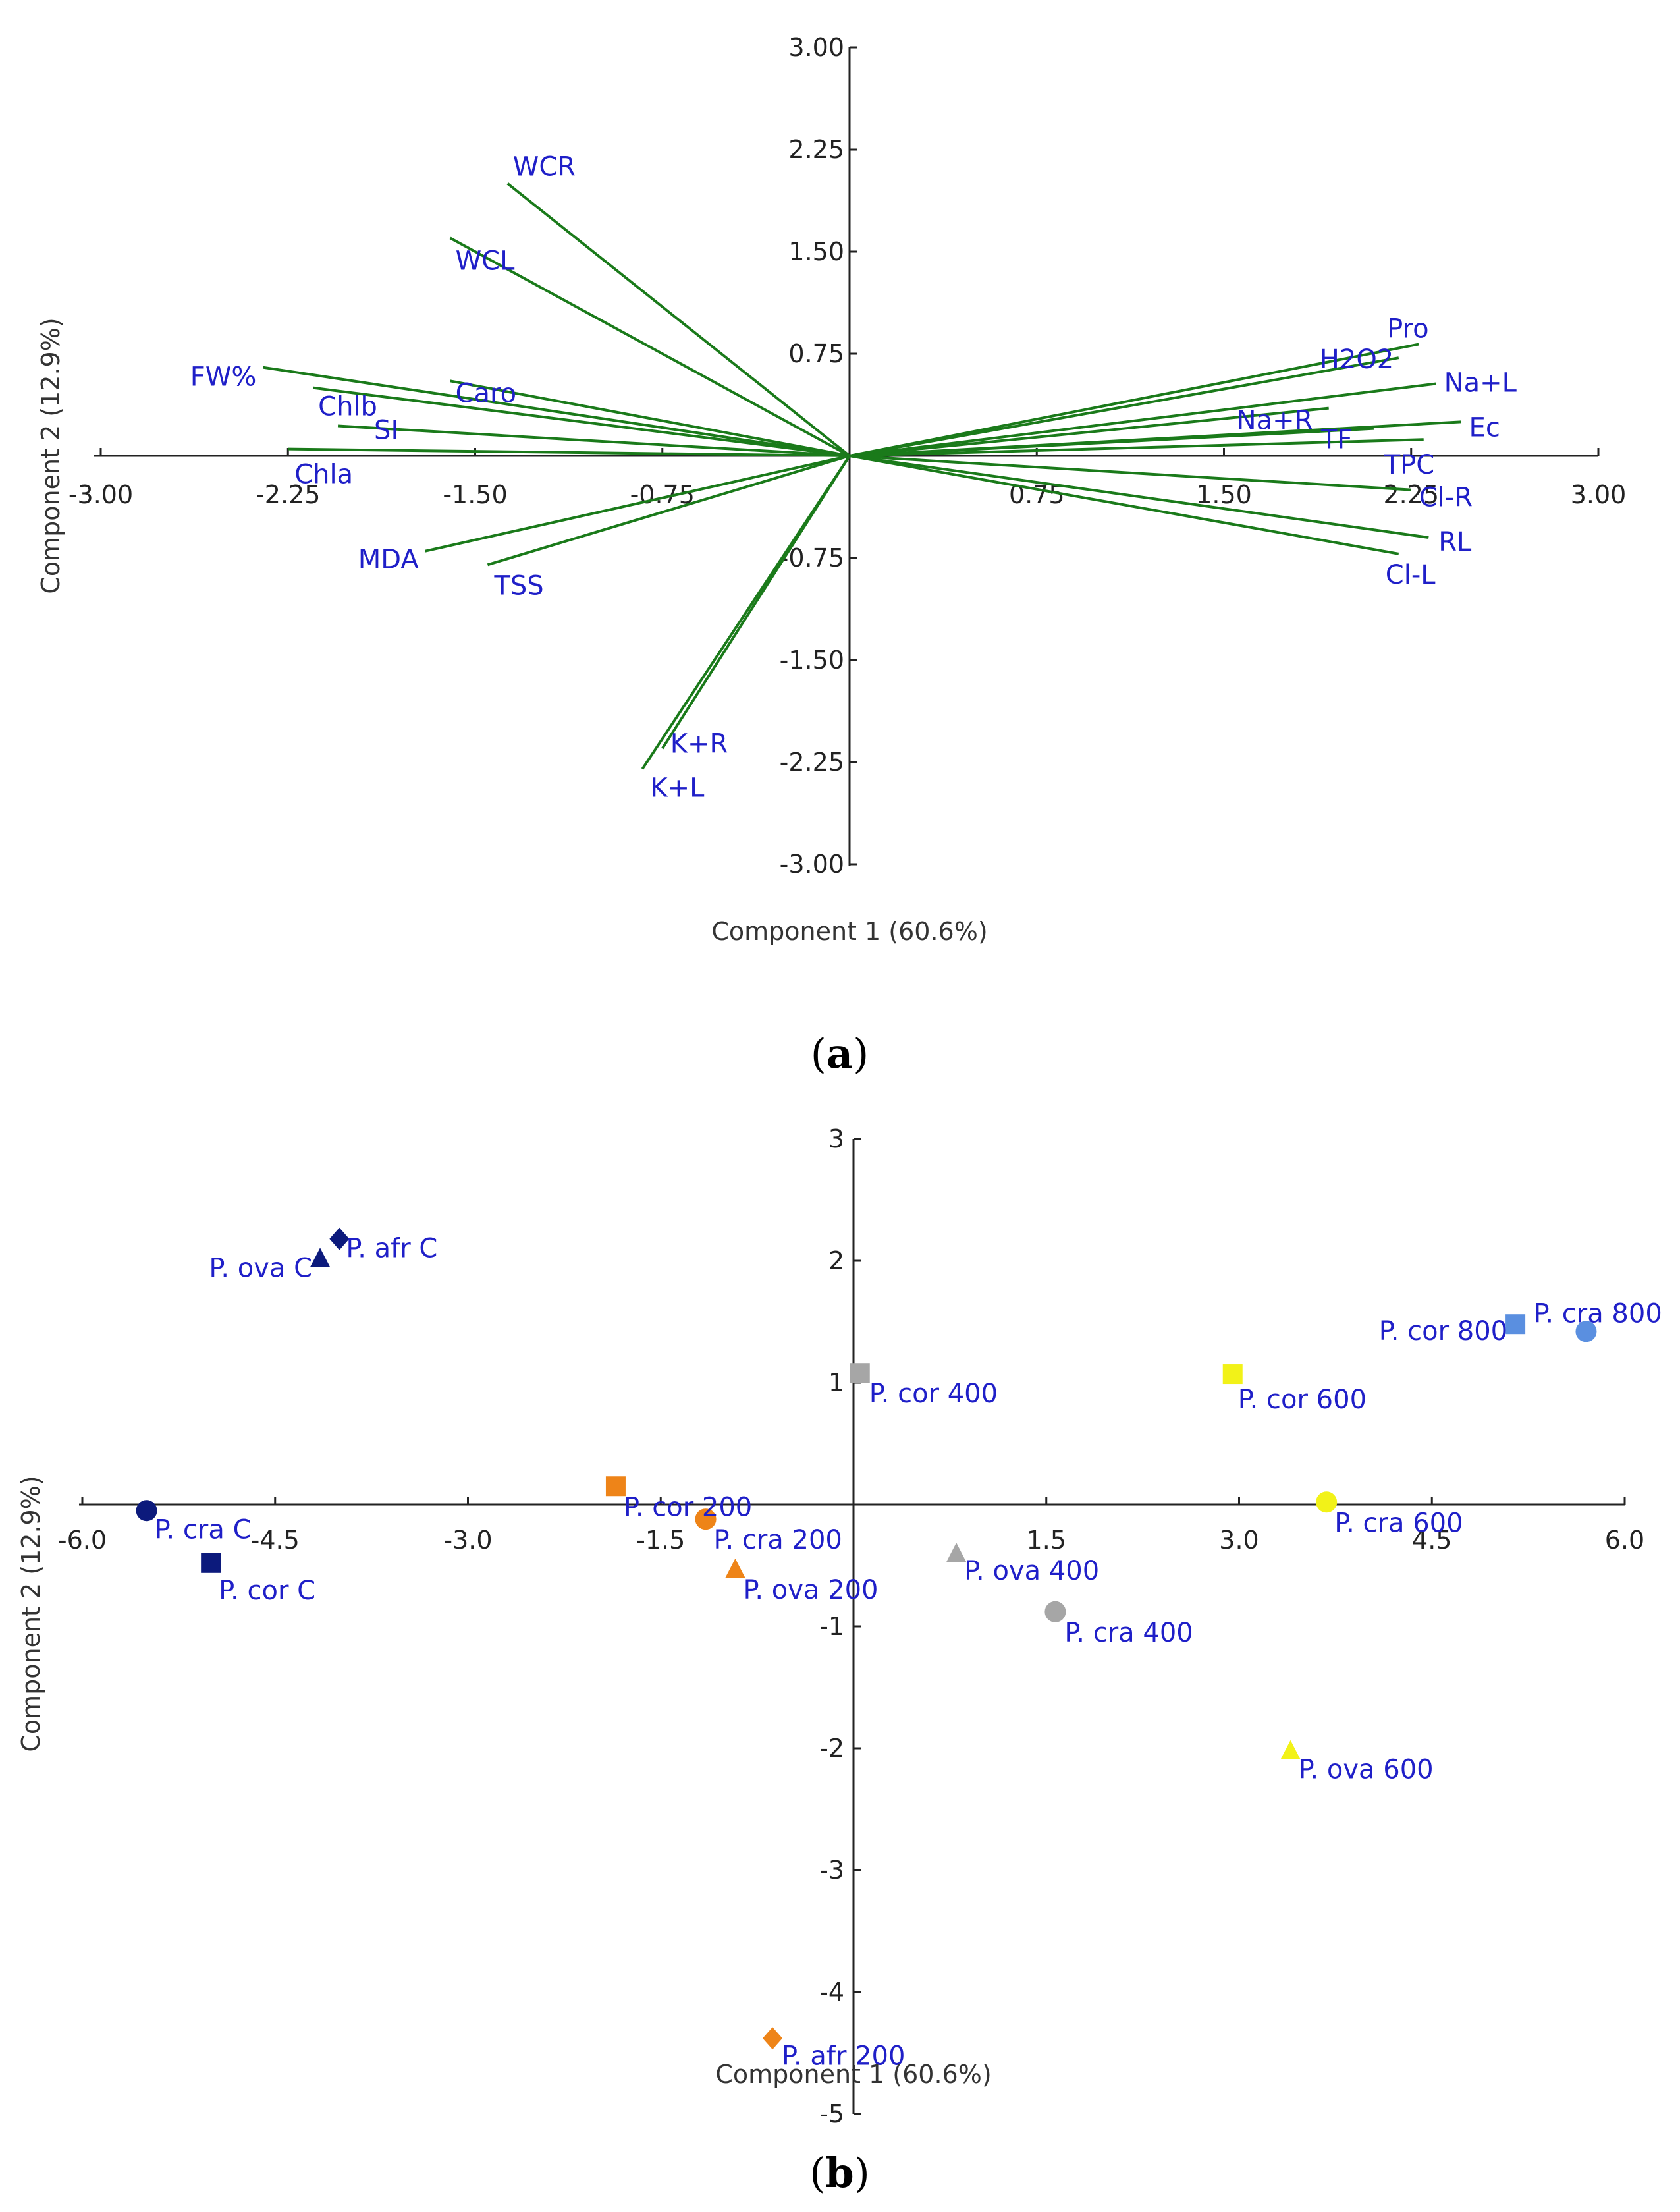 The height and width of the screenshot is (2212, 1680). Describe the element at coordinates (699, 744) in the screenshot. I see `vector-label: K+R` at that location.